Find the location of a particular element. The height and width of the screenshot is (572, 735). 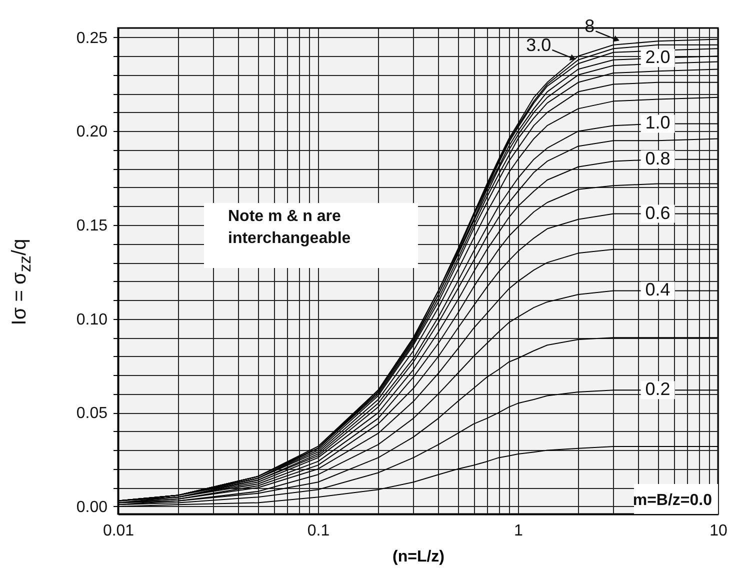

annotation: Note m & n are interchangeable is located at coordinates (289, 227).